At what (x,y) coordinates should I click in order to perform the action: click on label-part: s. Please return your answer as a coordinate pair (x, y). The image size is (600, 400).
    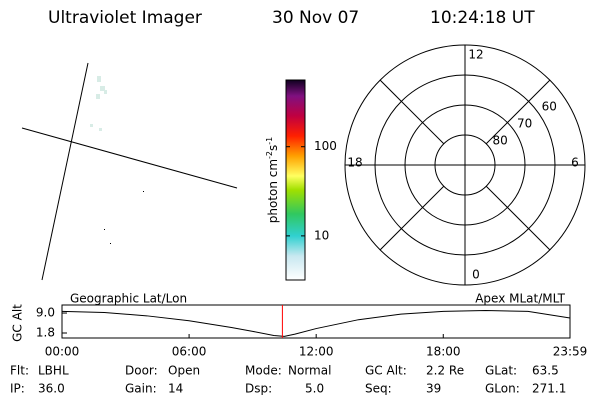
    Looking at the image, I should click on (273, 148).